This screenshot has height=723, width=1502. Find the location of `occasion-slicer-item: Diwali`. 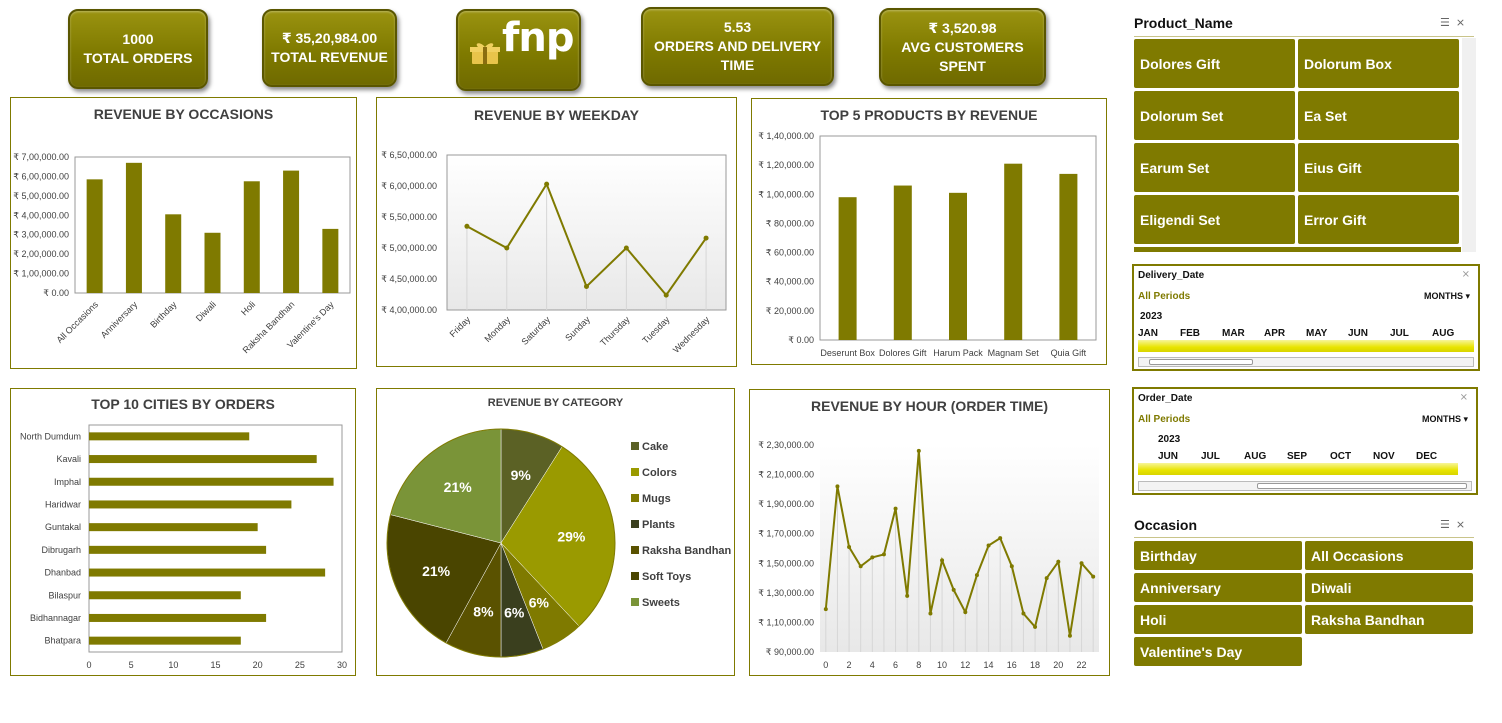

occasion-slicer-item: Diwali is located at coordinates (1389, 587).